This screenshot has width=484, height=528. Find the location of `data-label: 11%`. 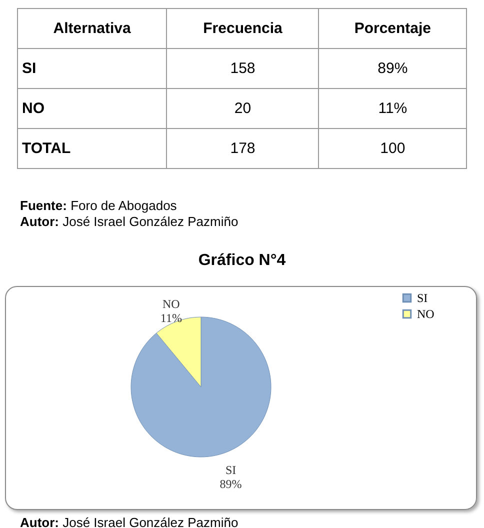

data-label: 11% is located at coordinates (171, 318).